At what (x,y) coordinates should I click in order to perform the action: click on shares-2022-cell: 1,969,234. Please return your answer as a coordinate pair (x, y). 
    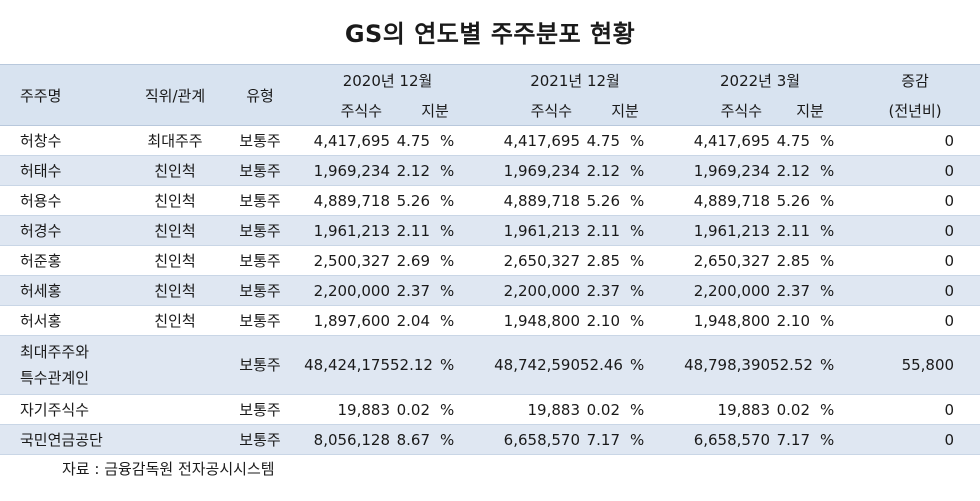
    Looking at the image, I should click on (720, 170).